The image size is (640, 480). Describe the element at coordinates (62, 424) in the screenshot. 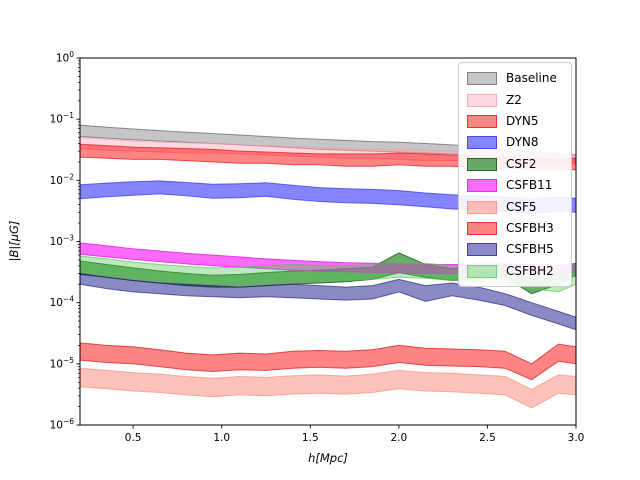

I see `y-tick-label: 10⁻⁶` at that location.